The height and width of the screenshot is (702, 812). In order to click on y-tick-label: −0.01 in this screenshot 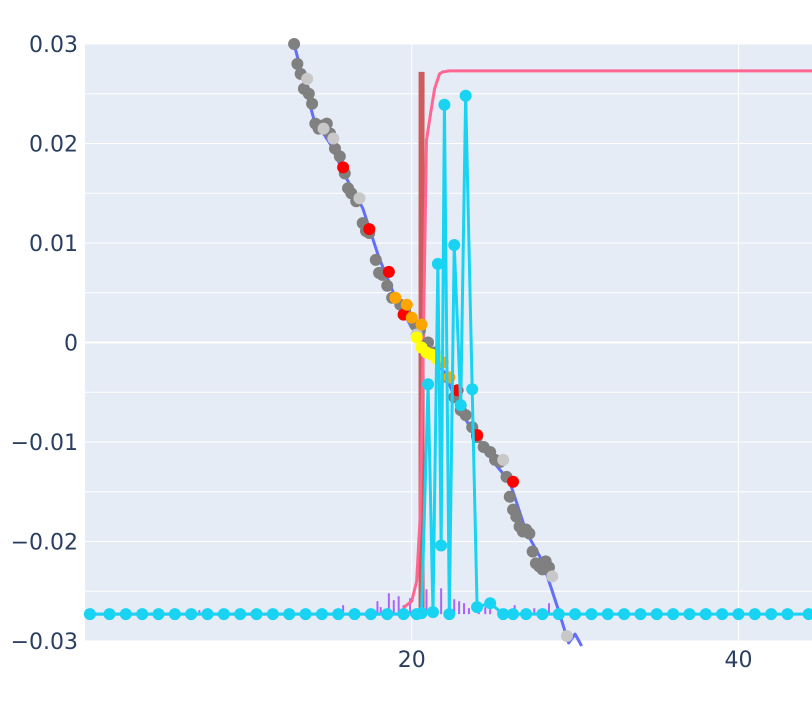, I will do `click(44, 443)`.